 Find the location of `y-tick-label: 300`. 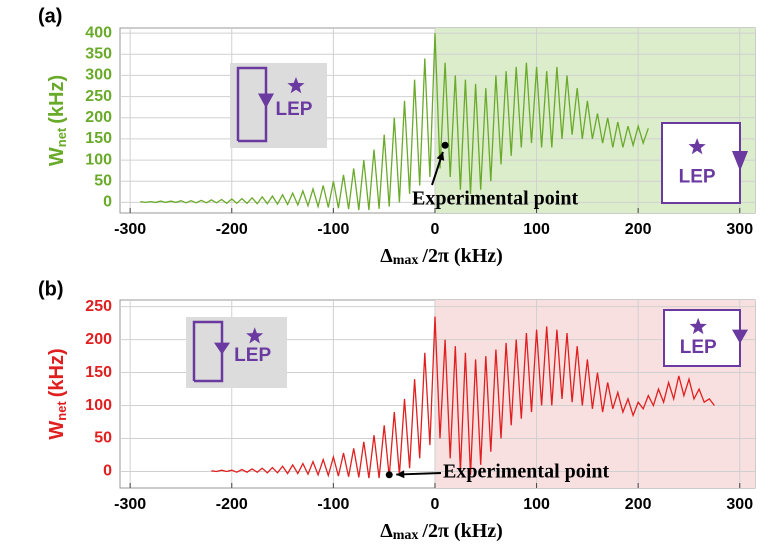

y-tick-label: 300 is located at coordinates (98, 75).